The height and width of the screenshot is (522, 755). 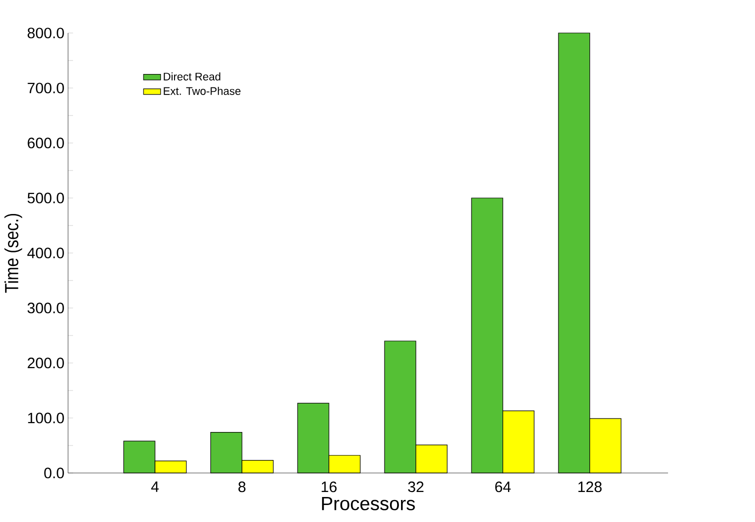 What do you see at coordinates (155, 487) in the screenshot?
I see `x-tick-label: 4` at bounding box center [155, 487].